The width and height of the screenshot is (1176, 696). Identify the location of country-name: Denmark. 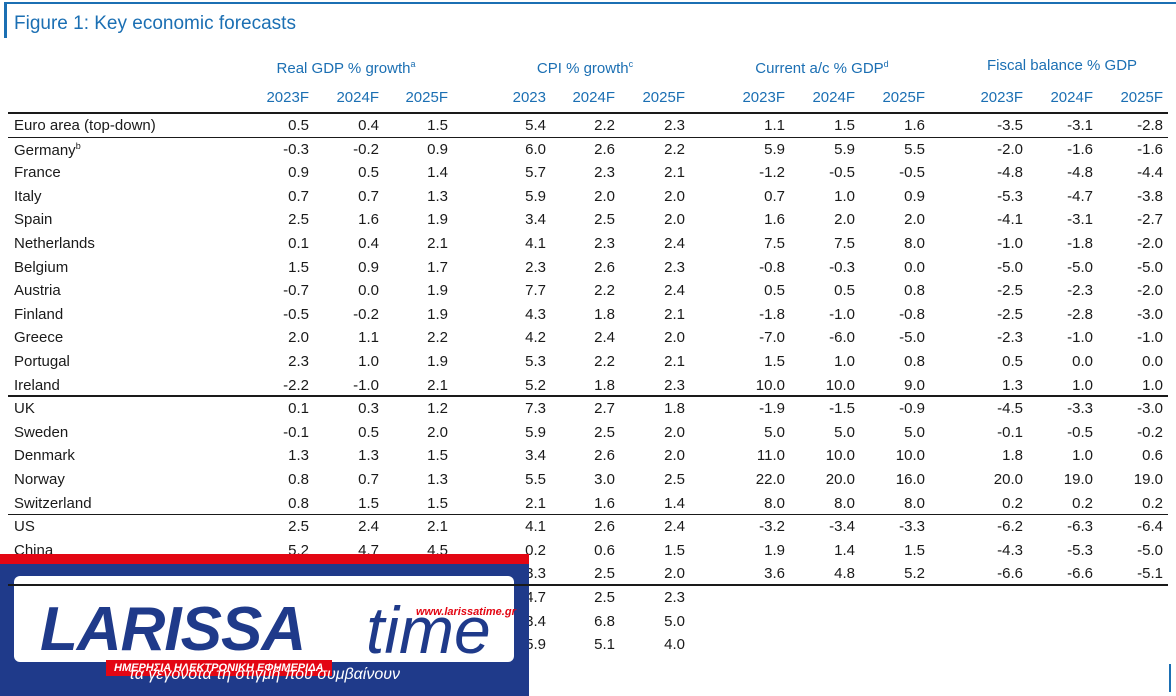
(44, 456).